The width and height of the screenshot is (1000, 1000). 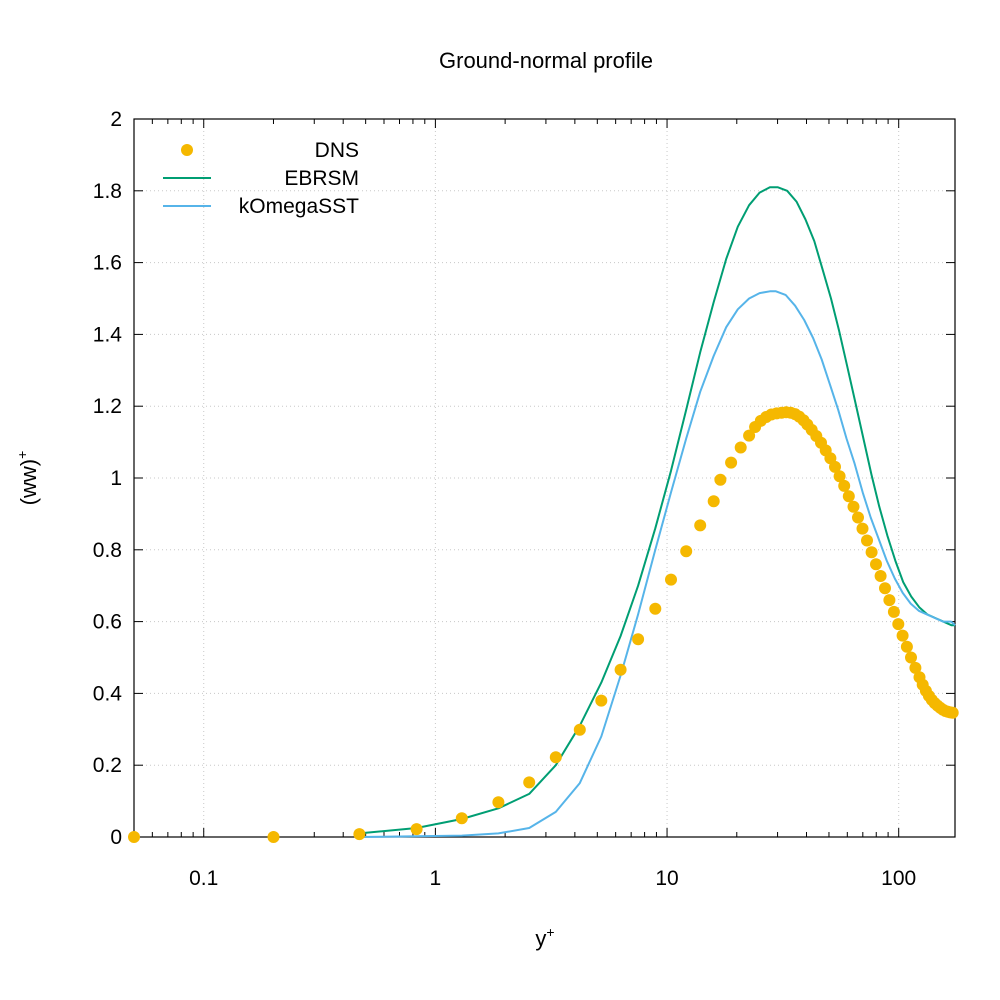 I want to click on legend-label-komegasst: kOmegaSST, so click(x=299, y=206).